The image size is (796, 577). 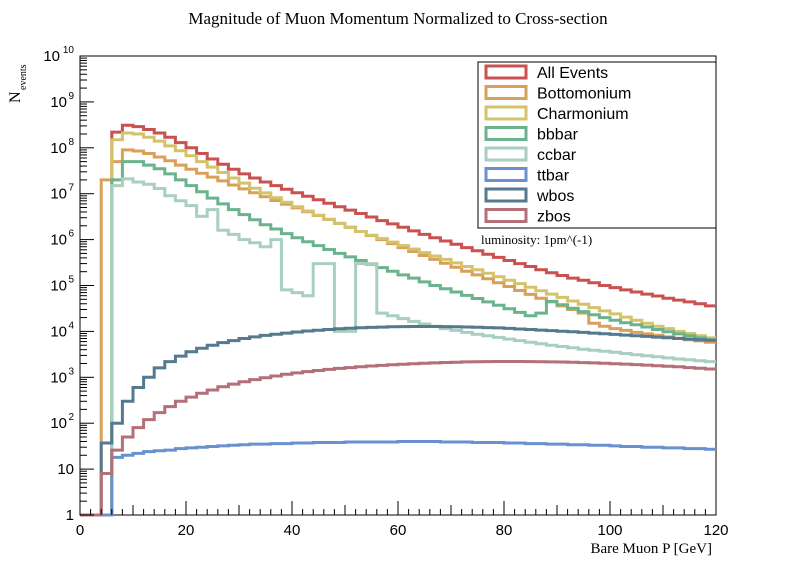 I want to click on x-tick-label: 40, so click(x=292, y=530).